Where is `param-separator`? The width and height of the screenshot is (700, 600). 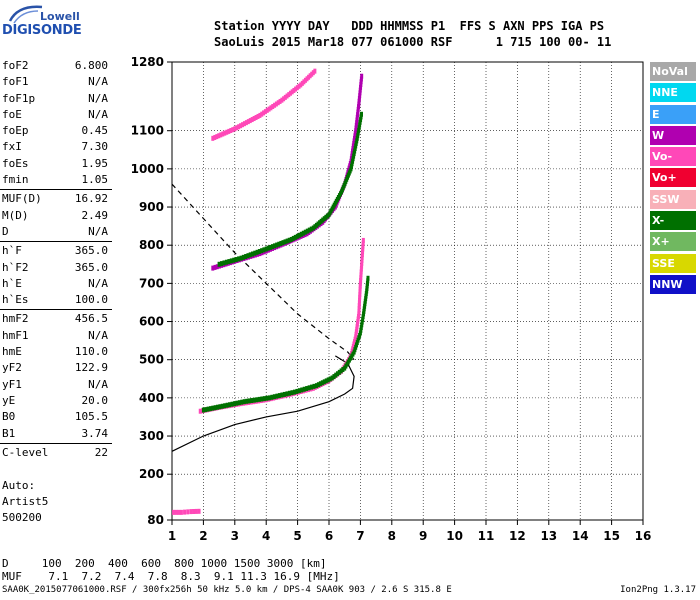
param-separator is located at coordinates (56, 443).